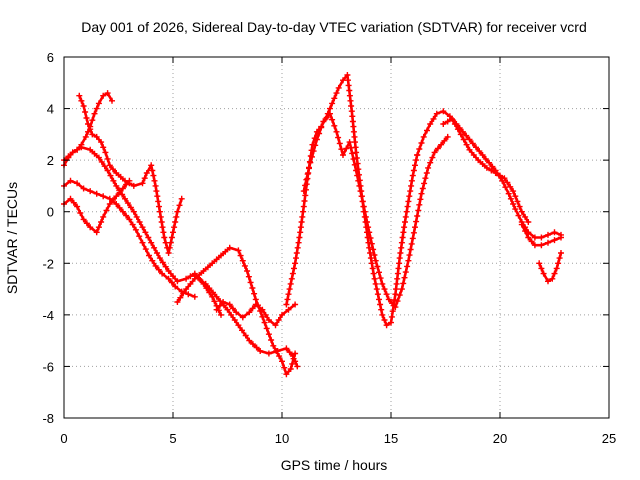  I want to click on y-axis-label: SDTVAR / TECUs, so click(12, 238).